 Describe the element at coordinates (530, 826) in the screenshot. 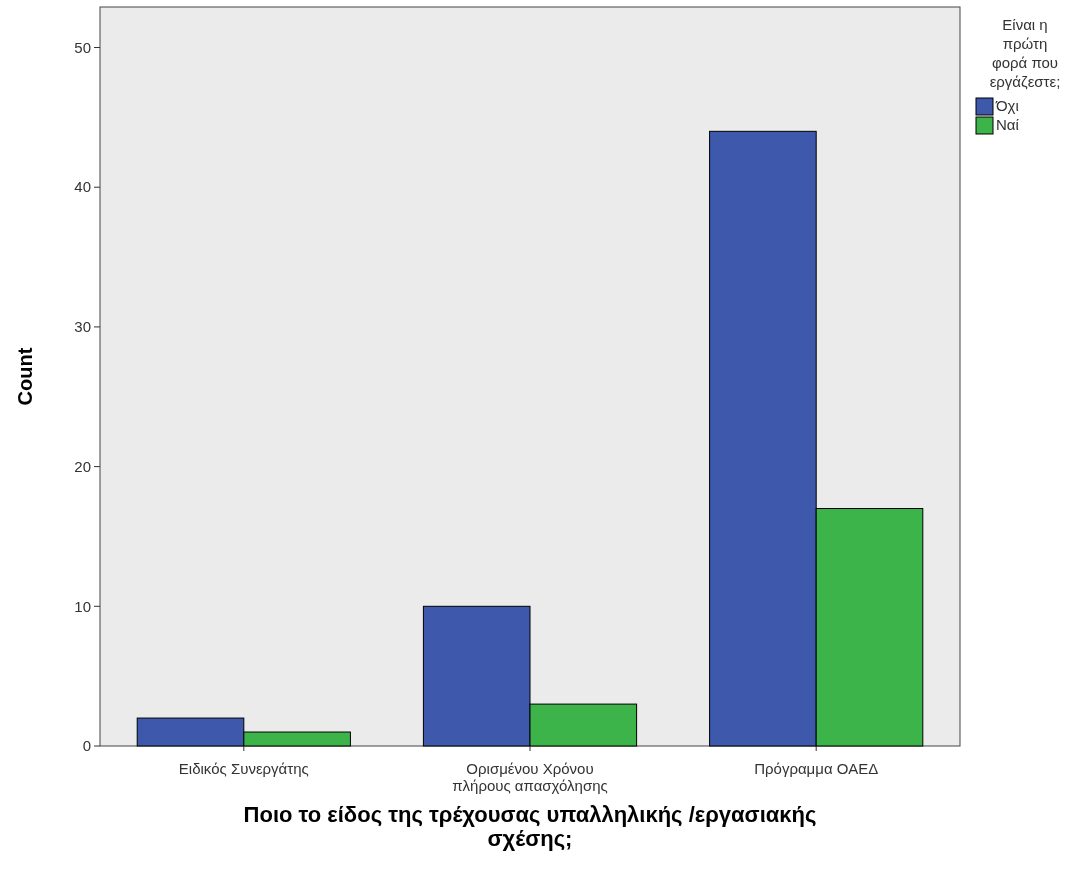

I see `x-axis-title: Ποιο το είδος της τρέχουσας υπαλληλικής /εργασιακής σχέσης;` at that location.